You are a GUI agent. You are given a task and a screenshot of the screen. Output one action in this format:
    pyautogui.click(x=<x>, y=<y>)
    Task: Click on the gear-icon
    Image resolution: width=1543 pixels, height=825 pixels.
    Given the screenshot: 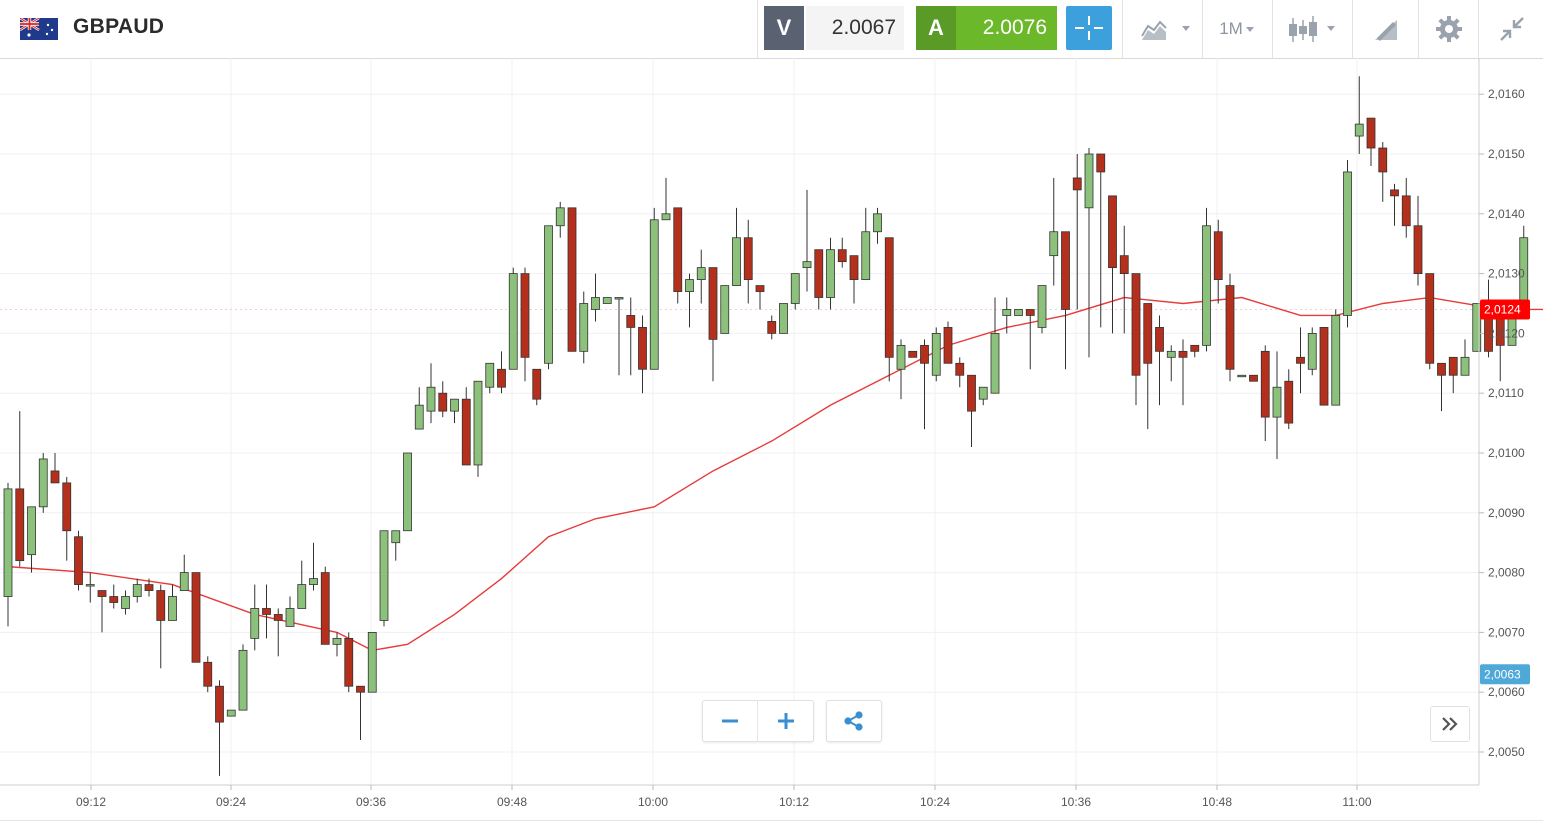 What is the action you would take?
    pyautogui.click(x=1449, y=29)
    